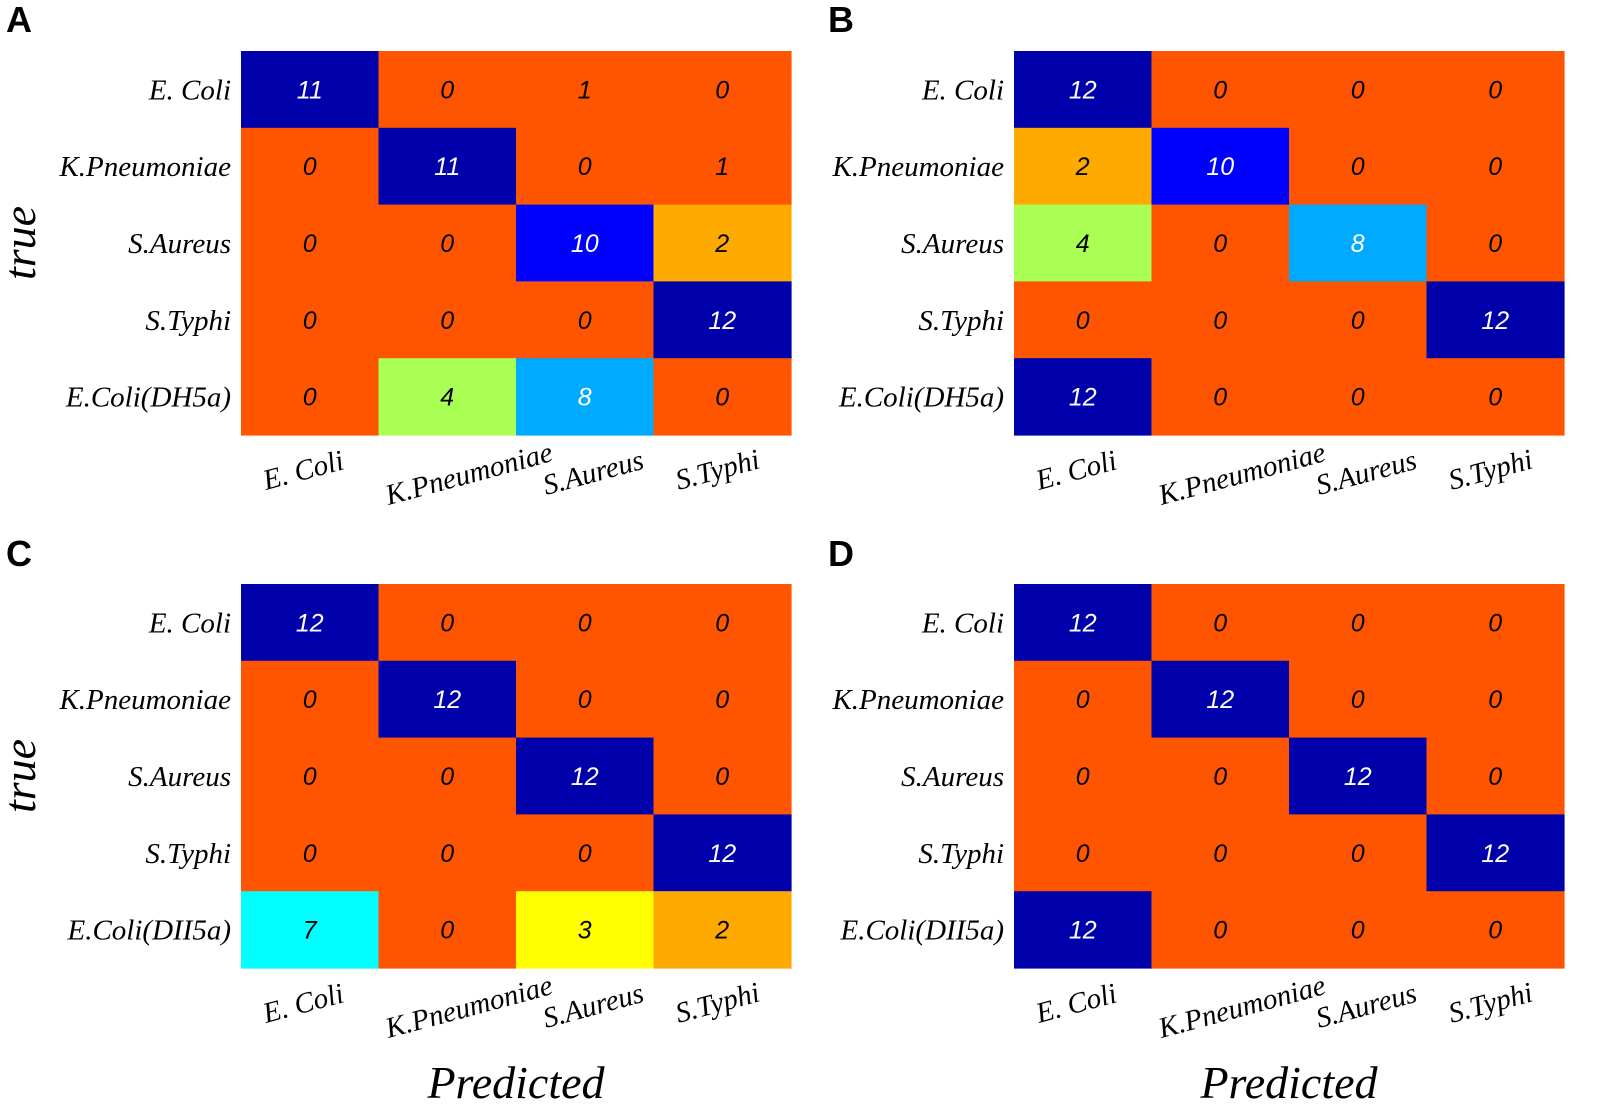  What do you see at coordinates (22, 776) in the screenshot?
I see `y-axis-title: true` at bounding box center [22, 776].